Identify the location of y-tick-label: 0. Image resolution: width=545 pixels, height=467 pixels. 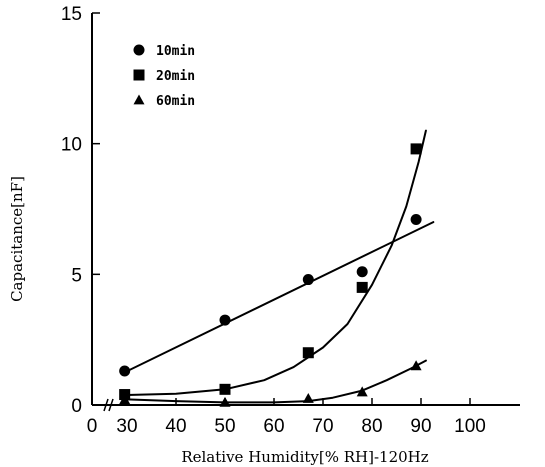
(76, 406).